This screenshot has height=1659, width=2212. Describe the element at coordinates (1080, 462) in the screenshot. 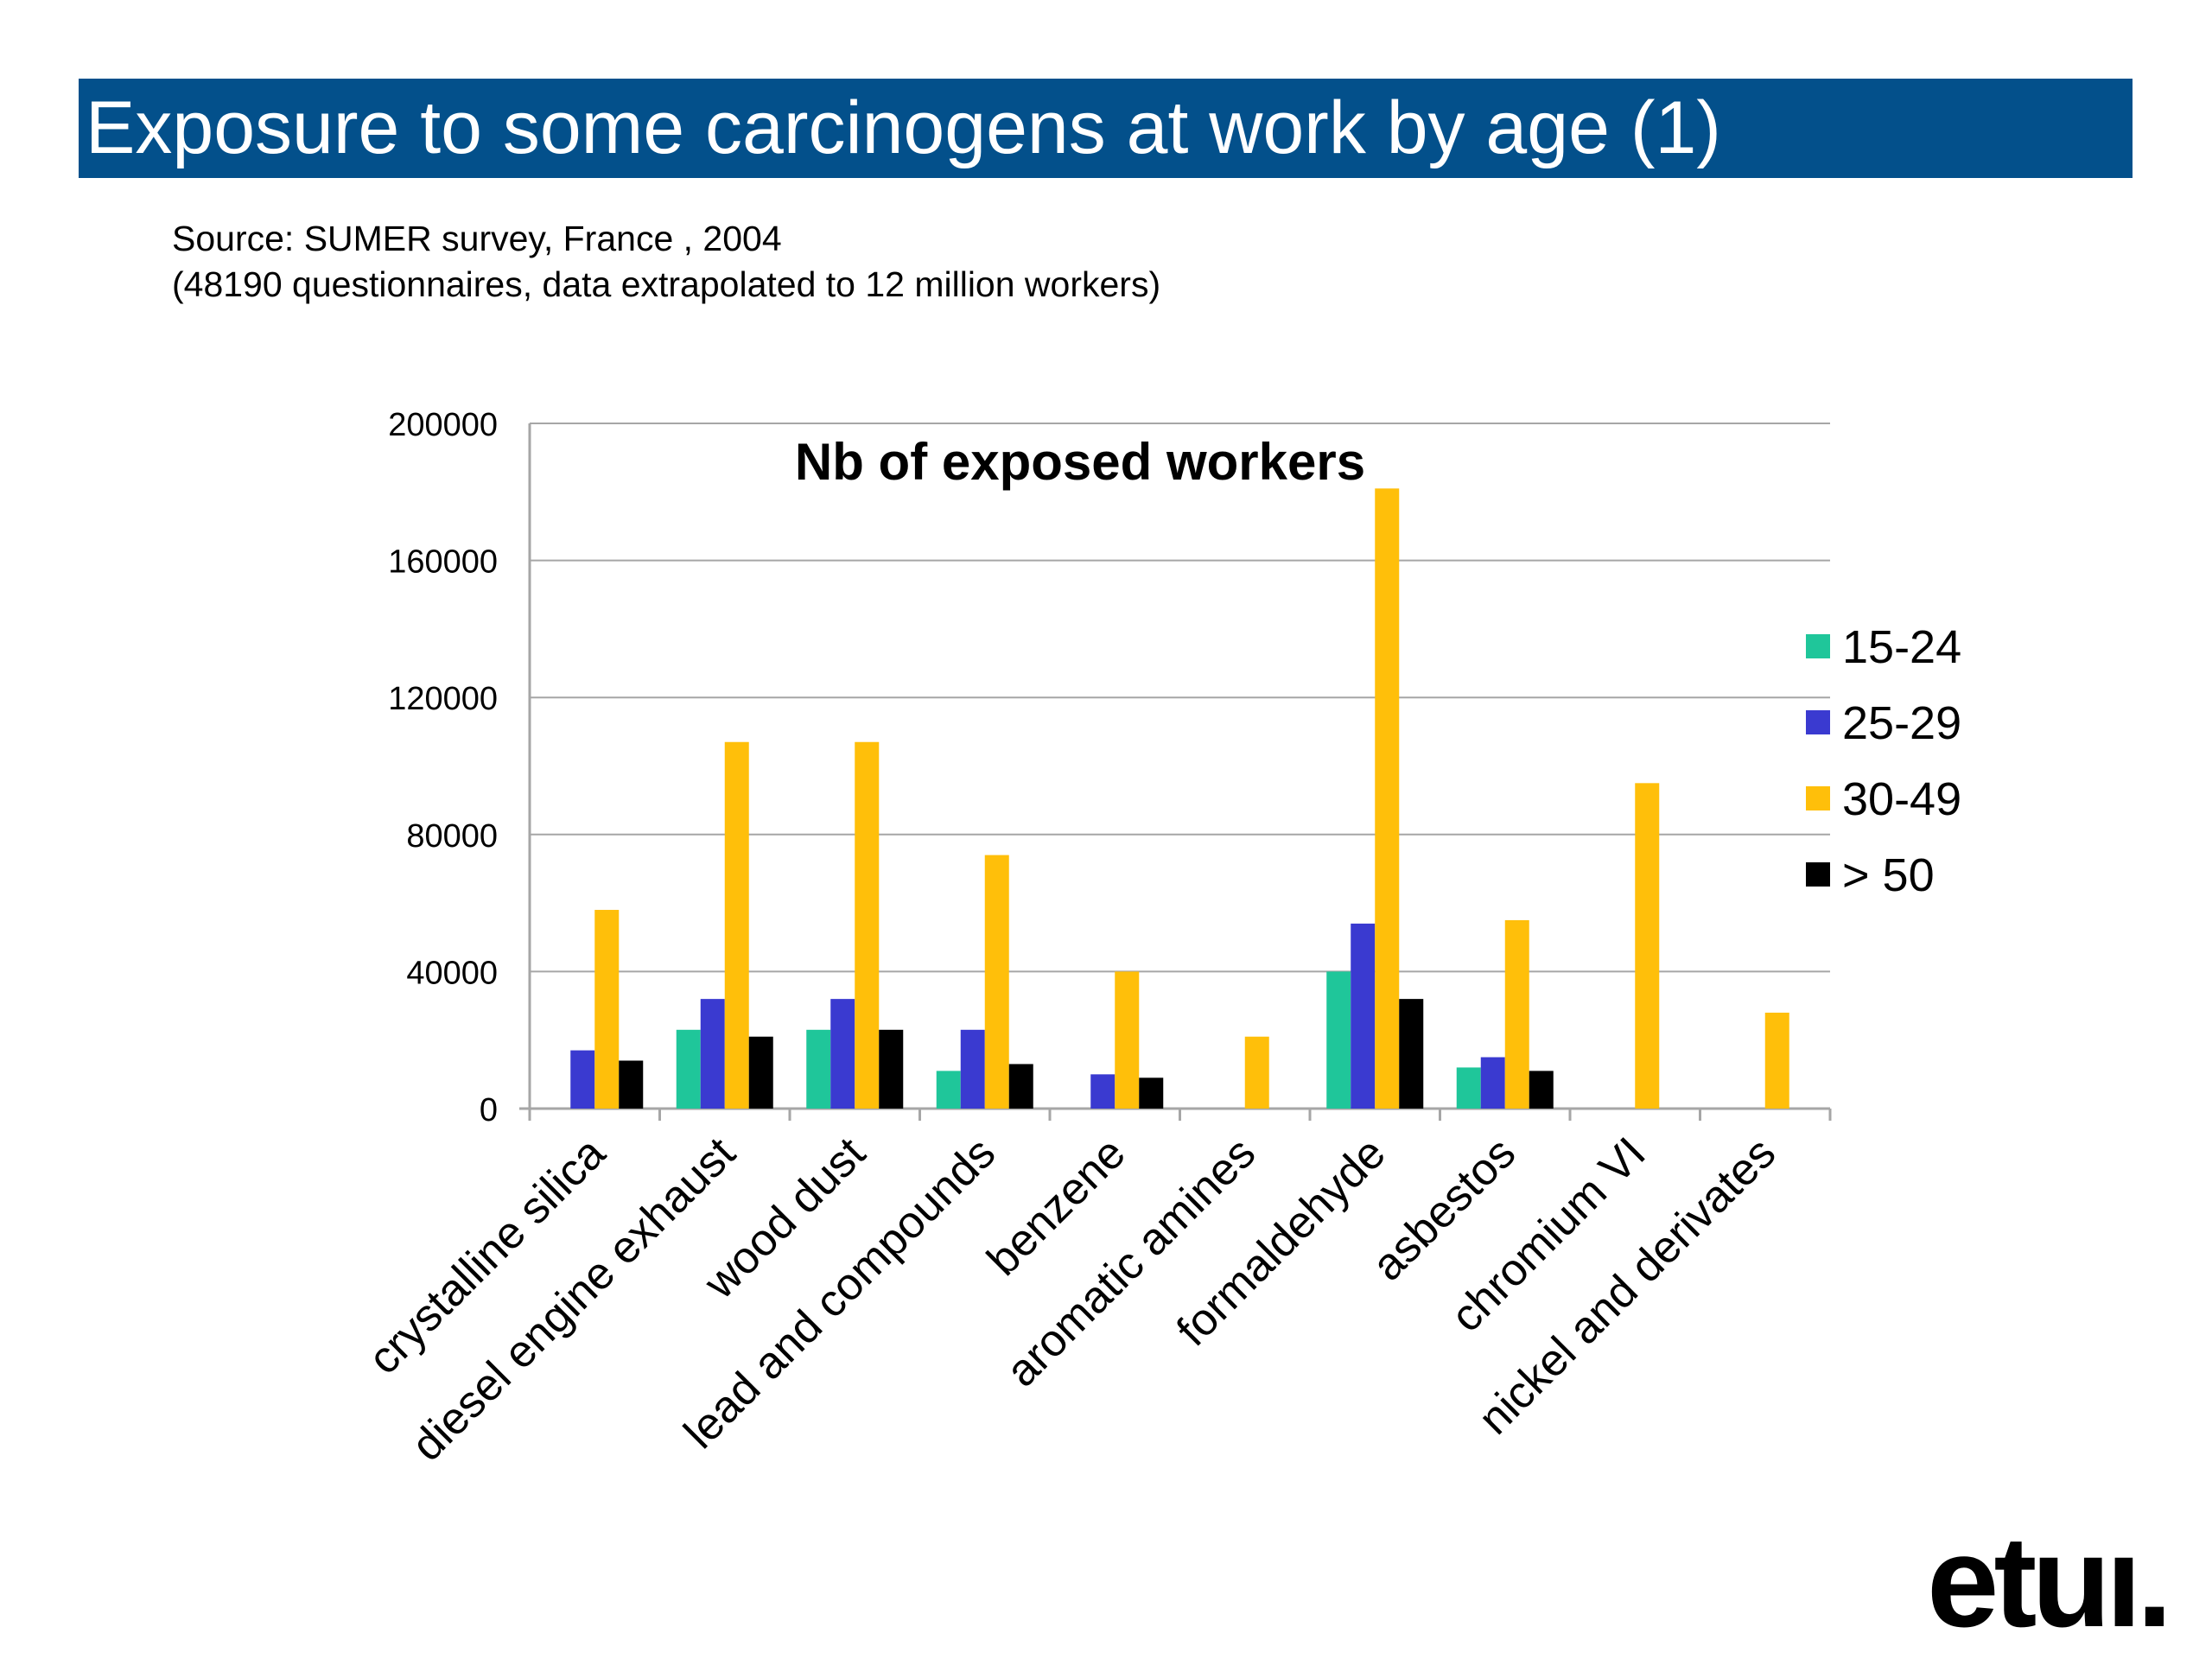

I see `chart-title: Nb of exposed workers` at that location.